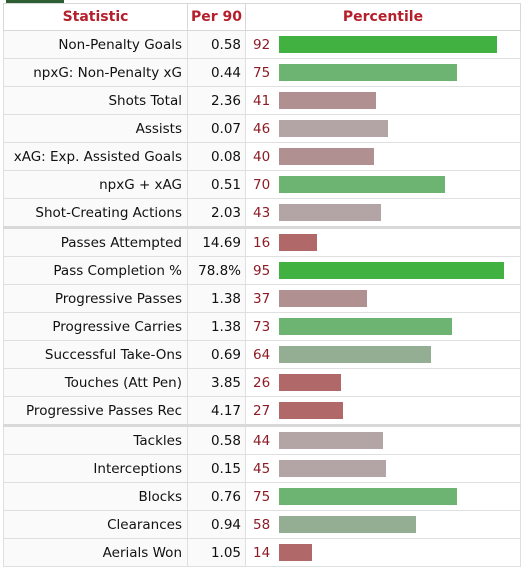 The width and height of the screenshot is (521, 575). Describe the element at coordinates (383, 298) in the screenshot. I see `percentile-cell: 37` at that location.